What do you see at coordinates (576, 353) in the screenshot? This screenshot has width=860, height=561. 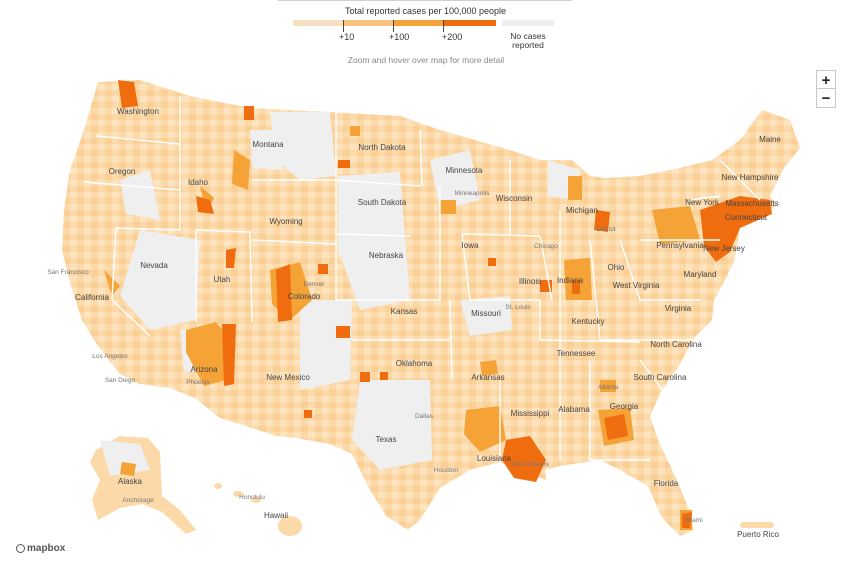 I see `state-label-tennessee: Tennessee` at bounding box center [576, 353].